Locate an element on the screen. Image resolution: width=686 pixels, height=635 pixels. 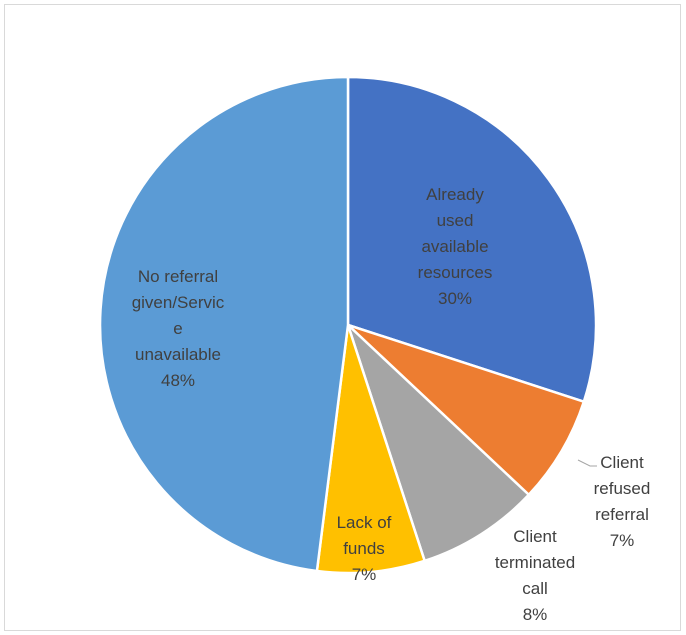
slice-label-4: No referral given/Servic e unavailable 48% is located at coordinates (178, 328).